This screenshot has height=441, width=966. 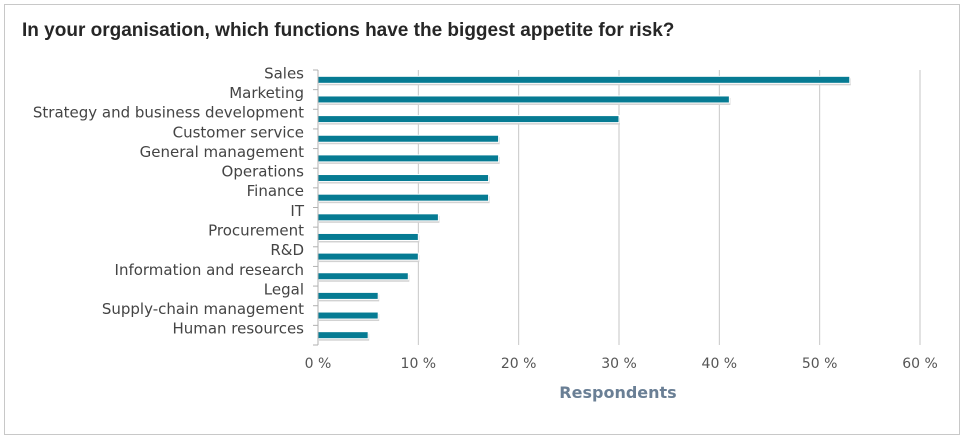 I want to click on x-tick-label: 20 %, so click(x=519, y=364).